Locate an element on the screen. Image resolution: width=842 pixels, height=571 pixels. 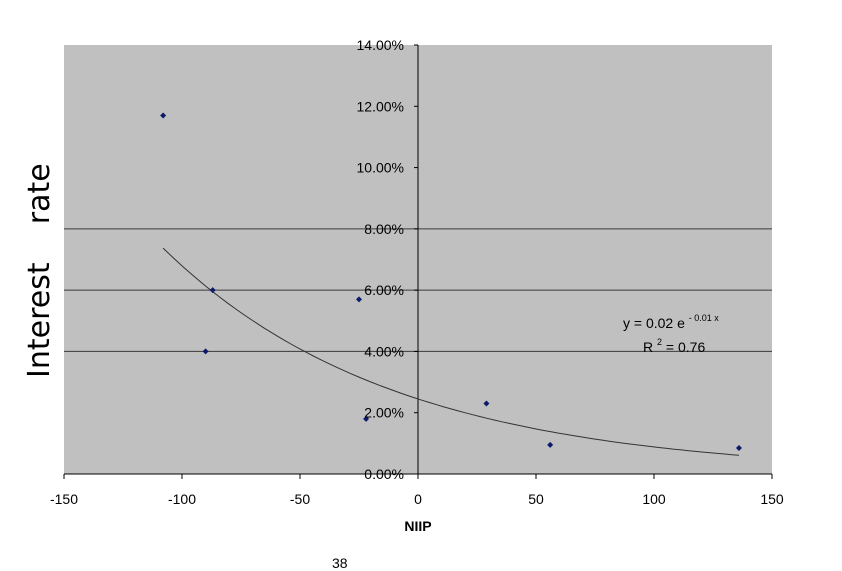
y-tick-label: 0.00% is located at coordinates (384, 474).